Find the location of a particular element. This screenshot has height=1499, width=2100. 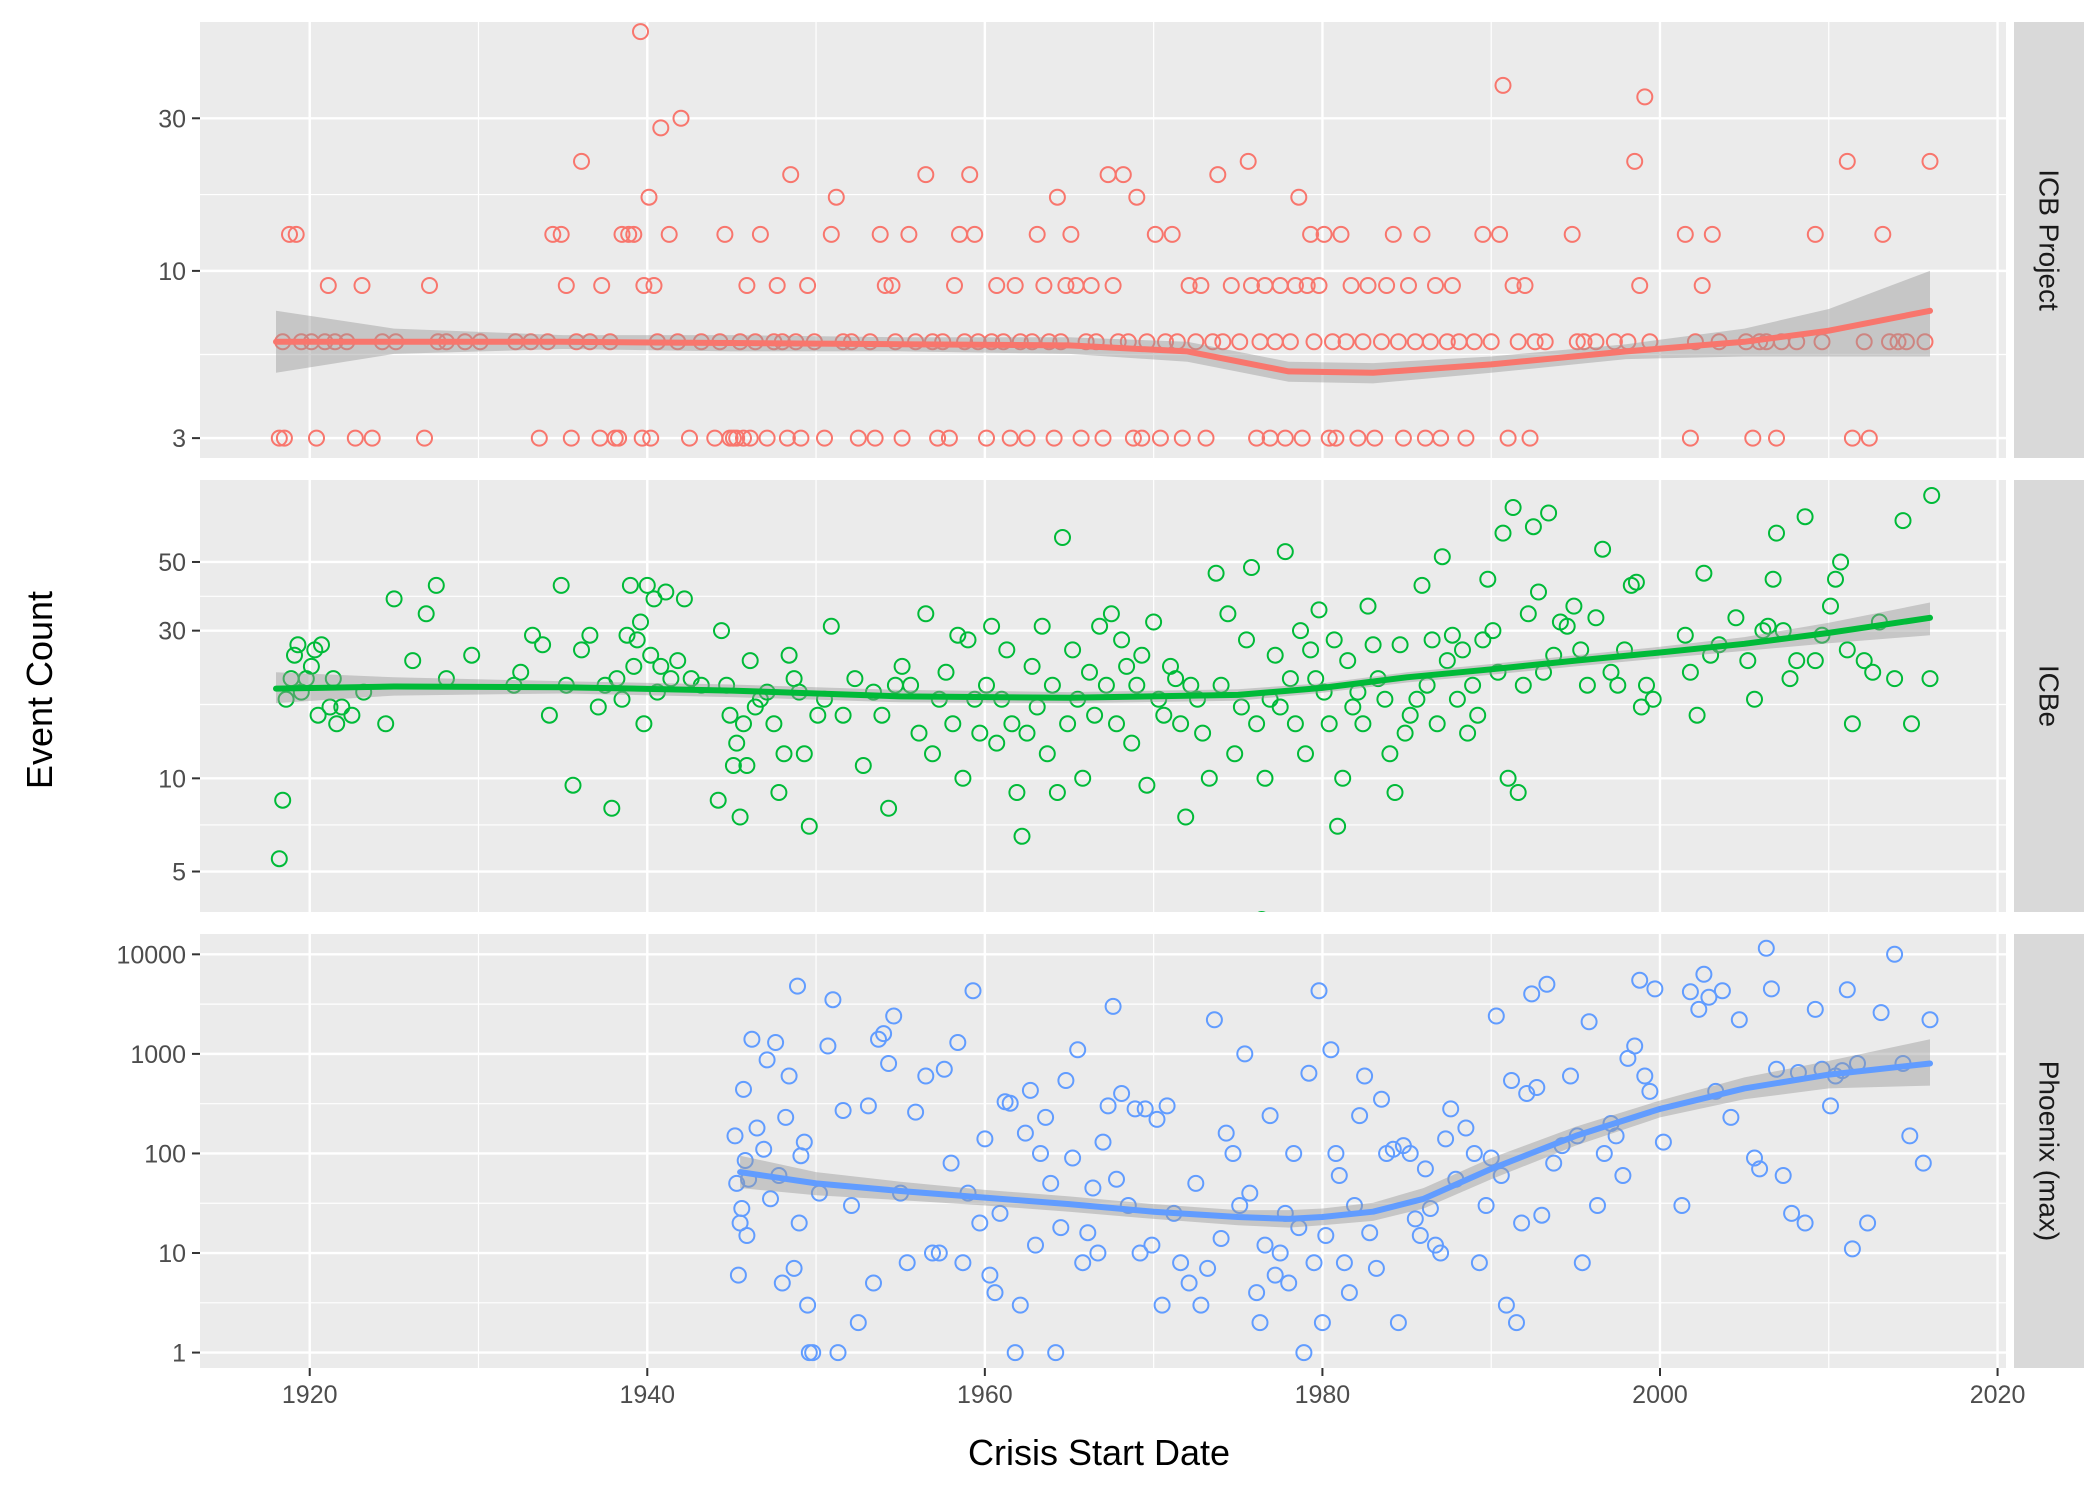

x-tick-label: 2020 is located at coordinates (1998, 1395).